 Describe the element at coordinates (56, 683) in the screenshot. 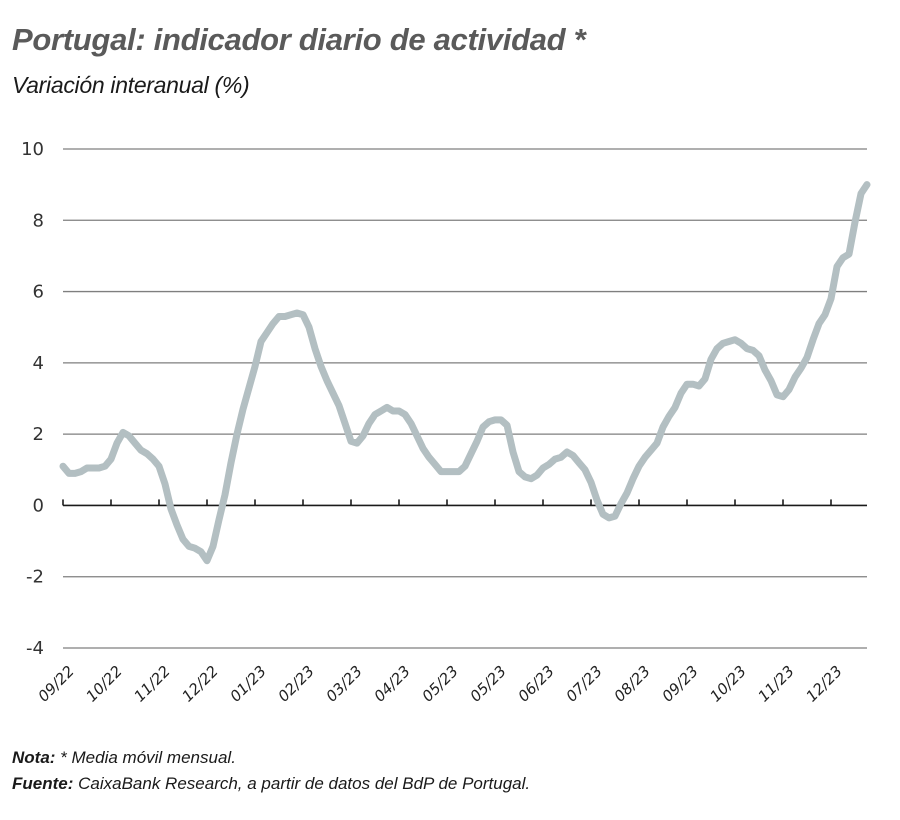

I see `x-tick-label: 09/22` at that location.